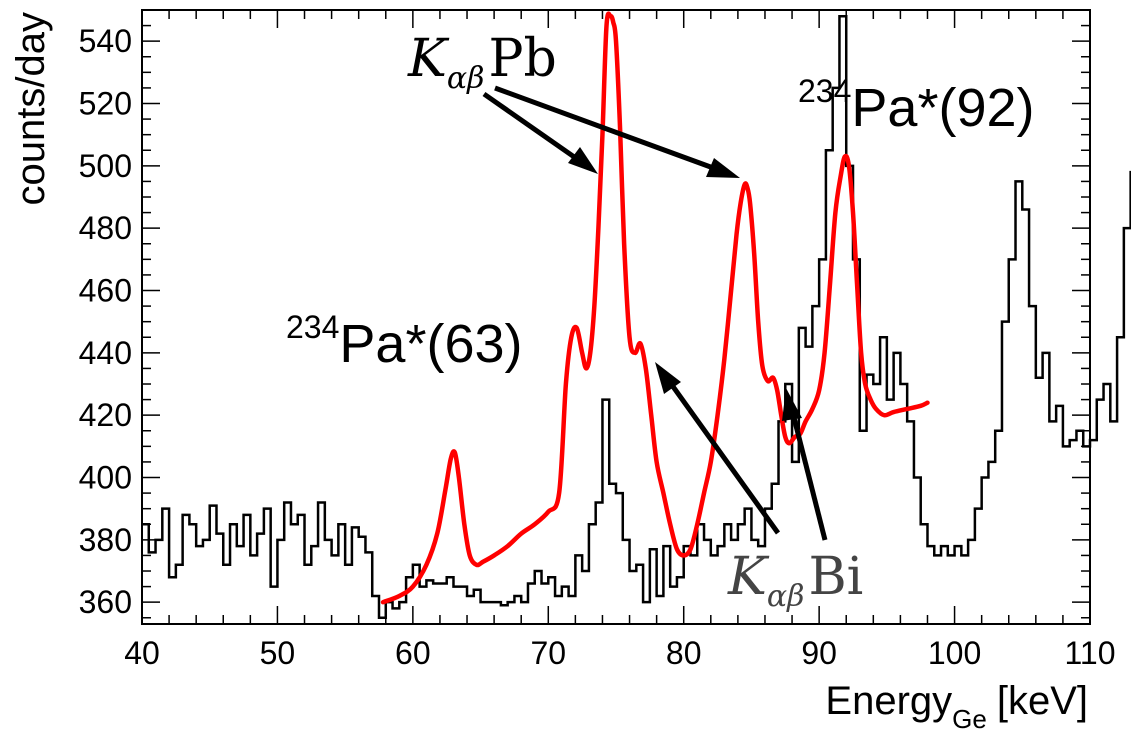  I want to click on label-pa63-sup: 234, so click(312, 327).